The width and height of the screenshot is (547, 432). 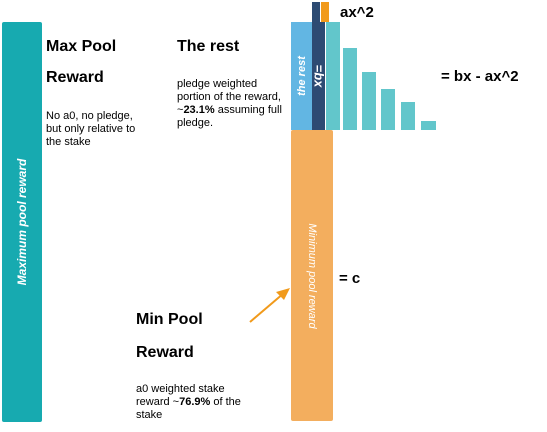 I want to click on bx-bar: =bx, so click(x=318, y=76).